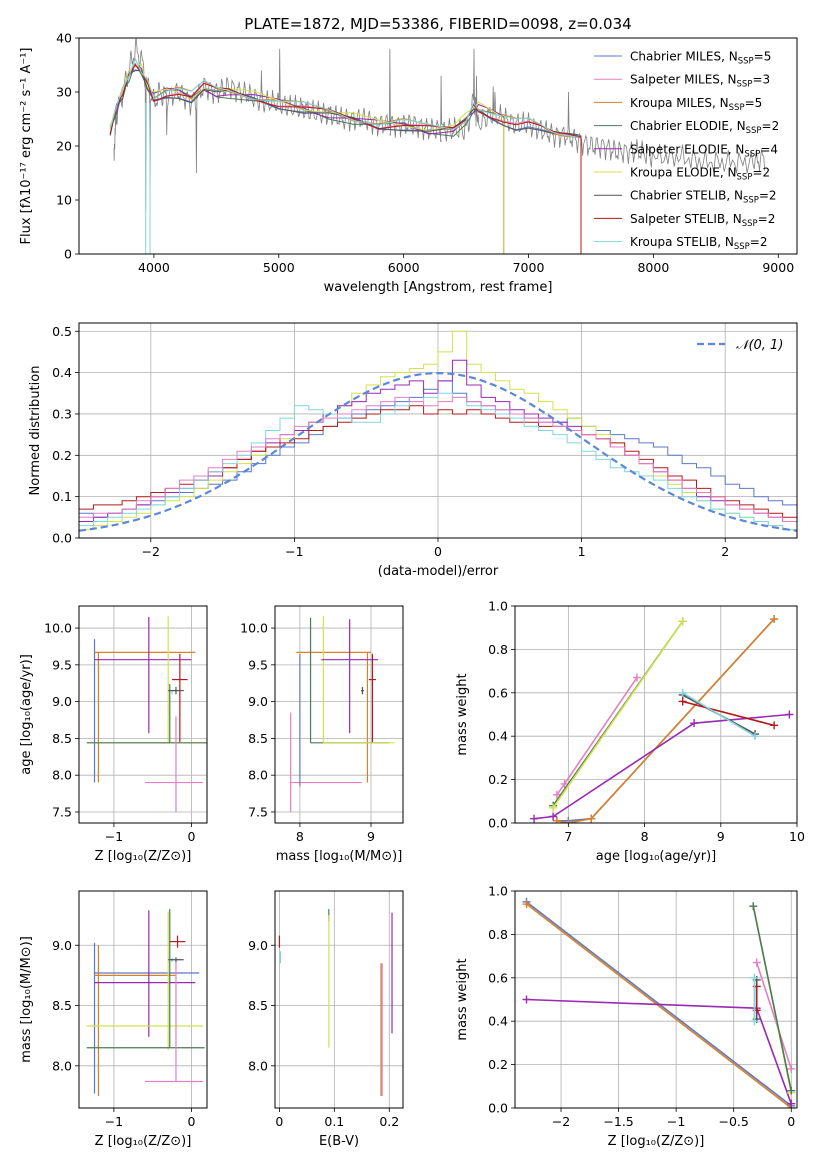  What do you see at coordinates (683, 173) in the screenshot?
I see `legend-text: Kroupa ELODIE, N` at bounding box center [683, 173].